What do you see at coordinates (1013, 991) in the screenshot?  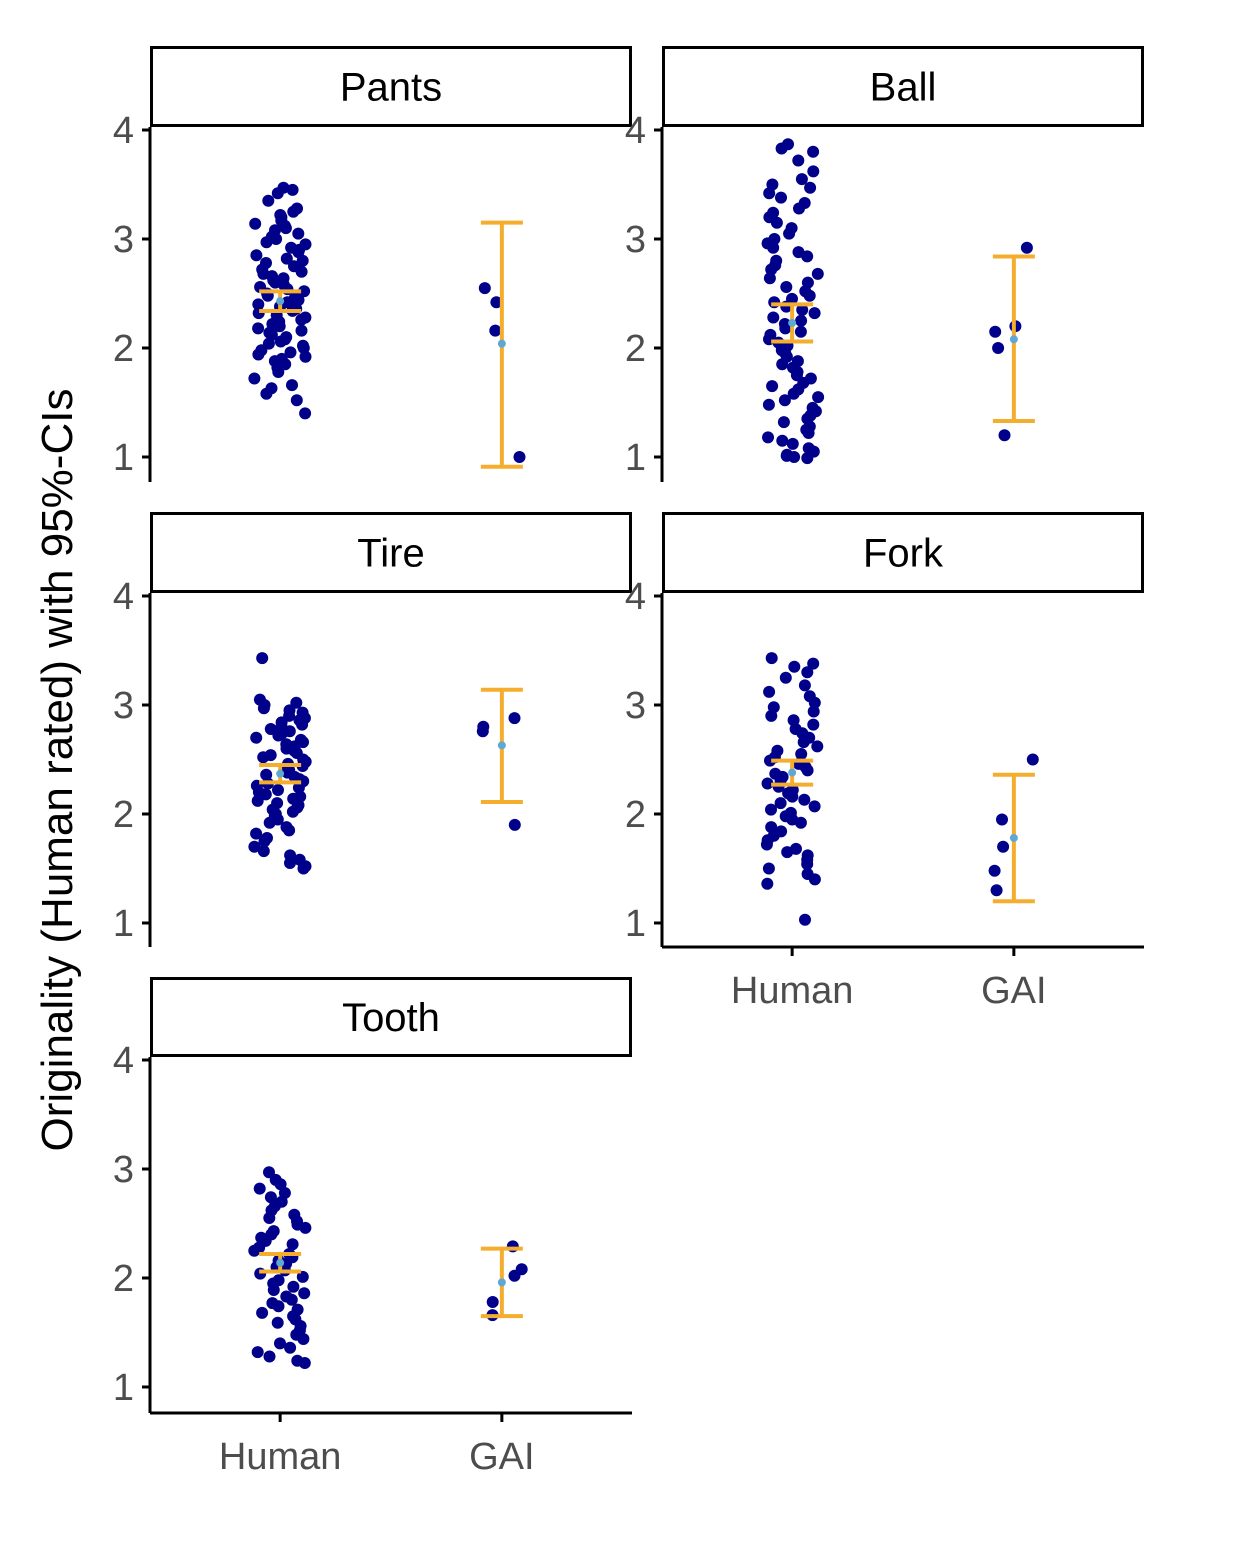 I see `x-tick-label-gai: GAI` at bounding box center [1013, 991].